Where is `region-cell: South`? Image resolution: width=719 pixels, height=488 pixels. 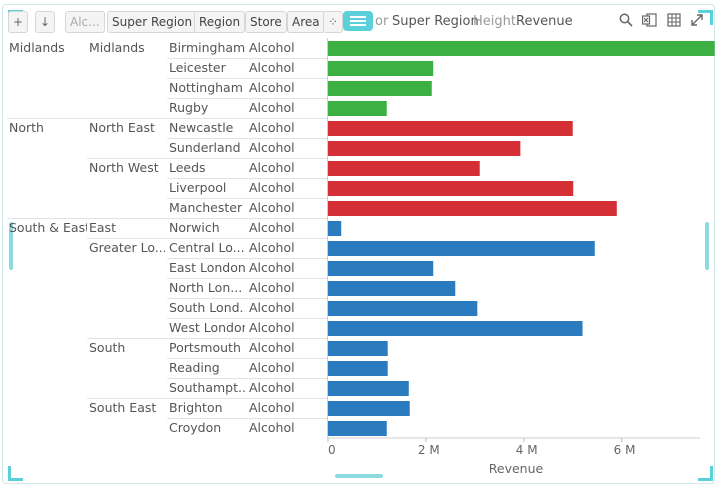
region-cell: South is located at coordinates (107, 347).